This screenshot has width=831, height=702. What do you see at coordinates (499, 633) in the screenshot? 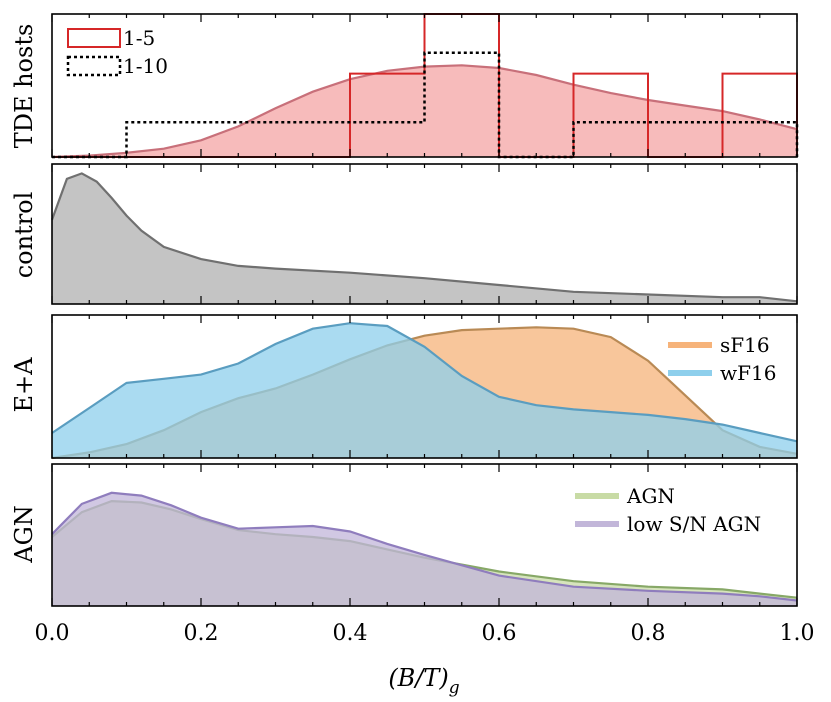
I see `x-tick-label-3: 0.6` at bounding box center [499, 633].